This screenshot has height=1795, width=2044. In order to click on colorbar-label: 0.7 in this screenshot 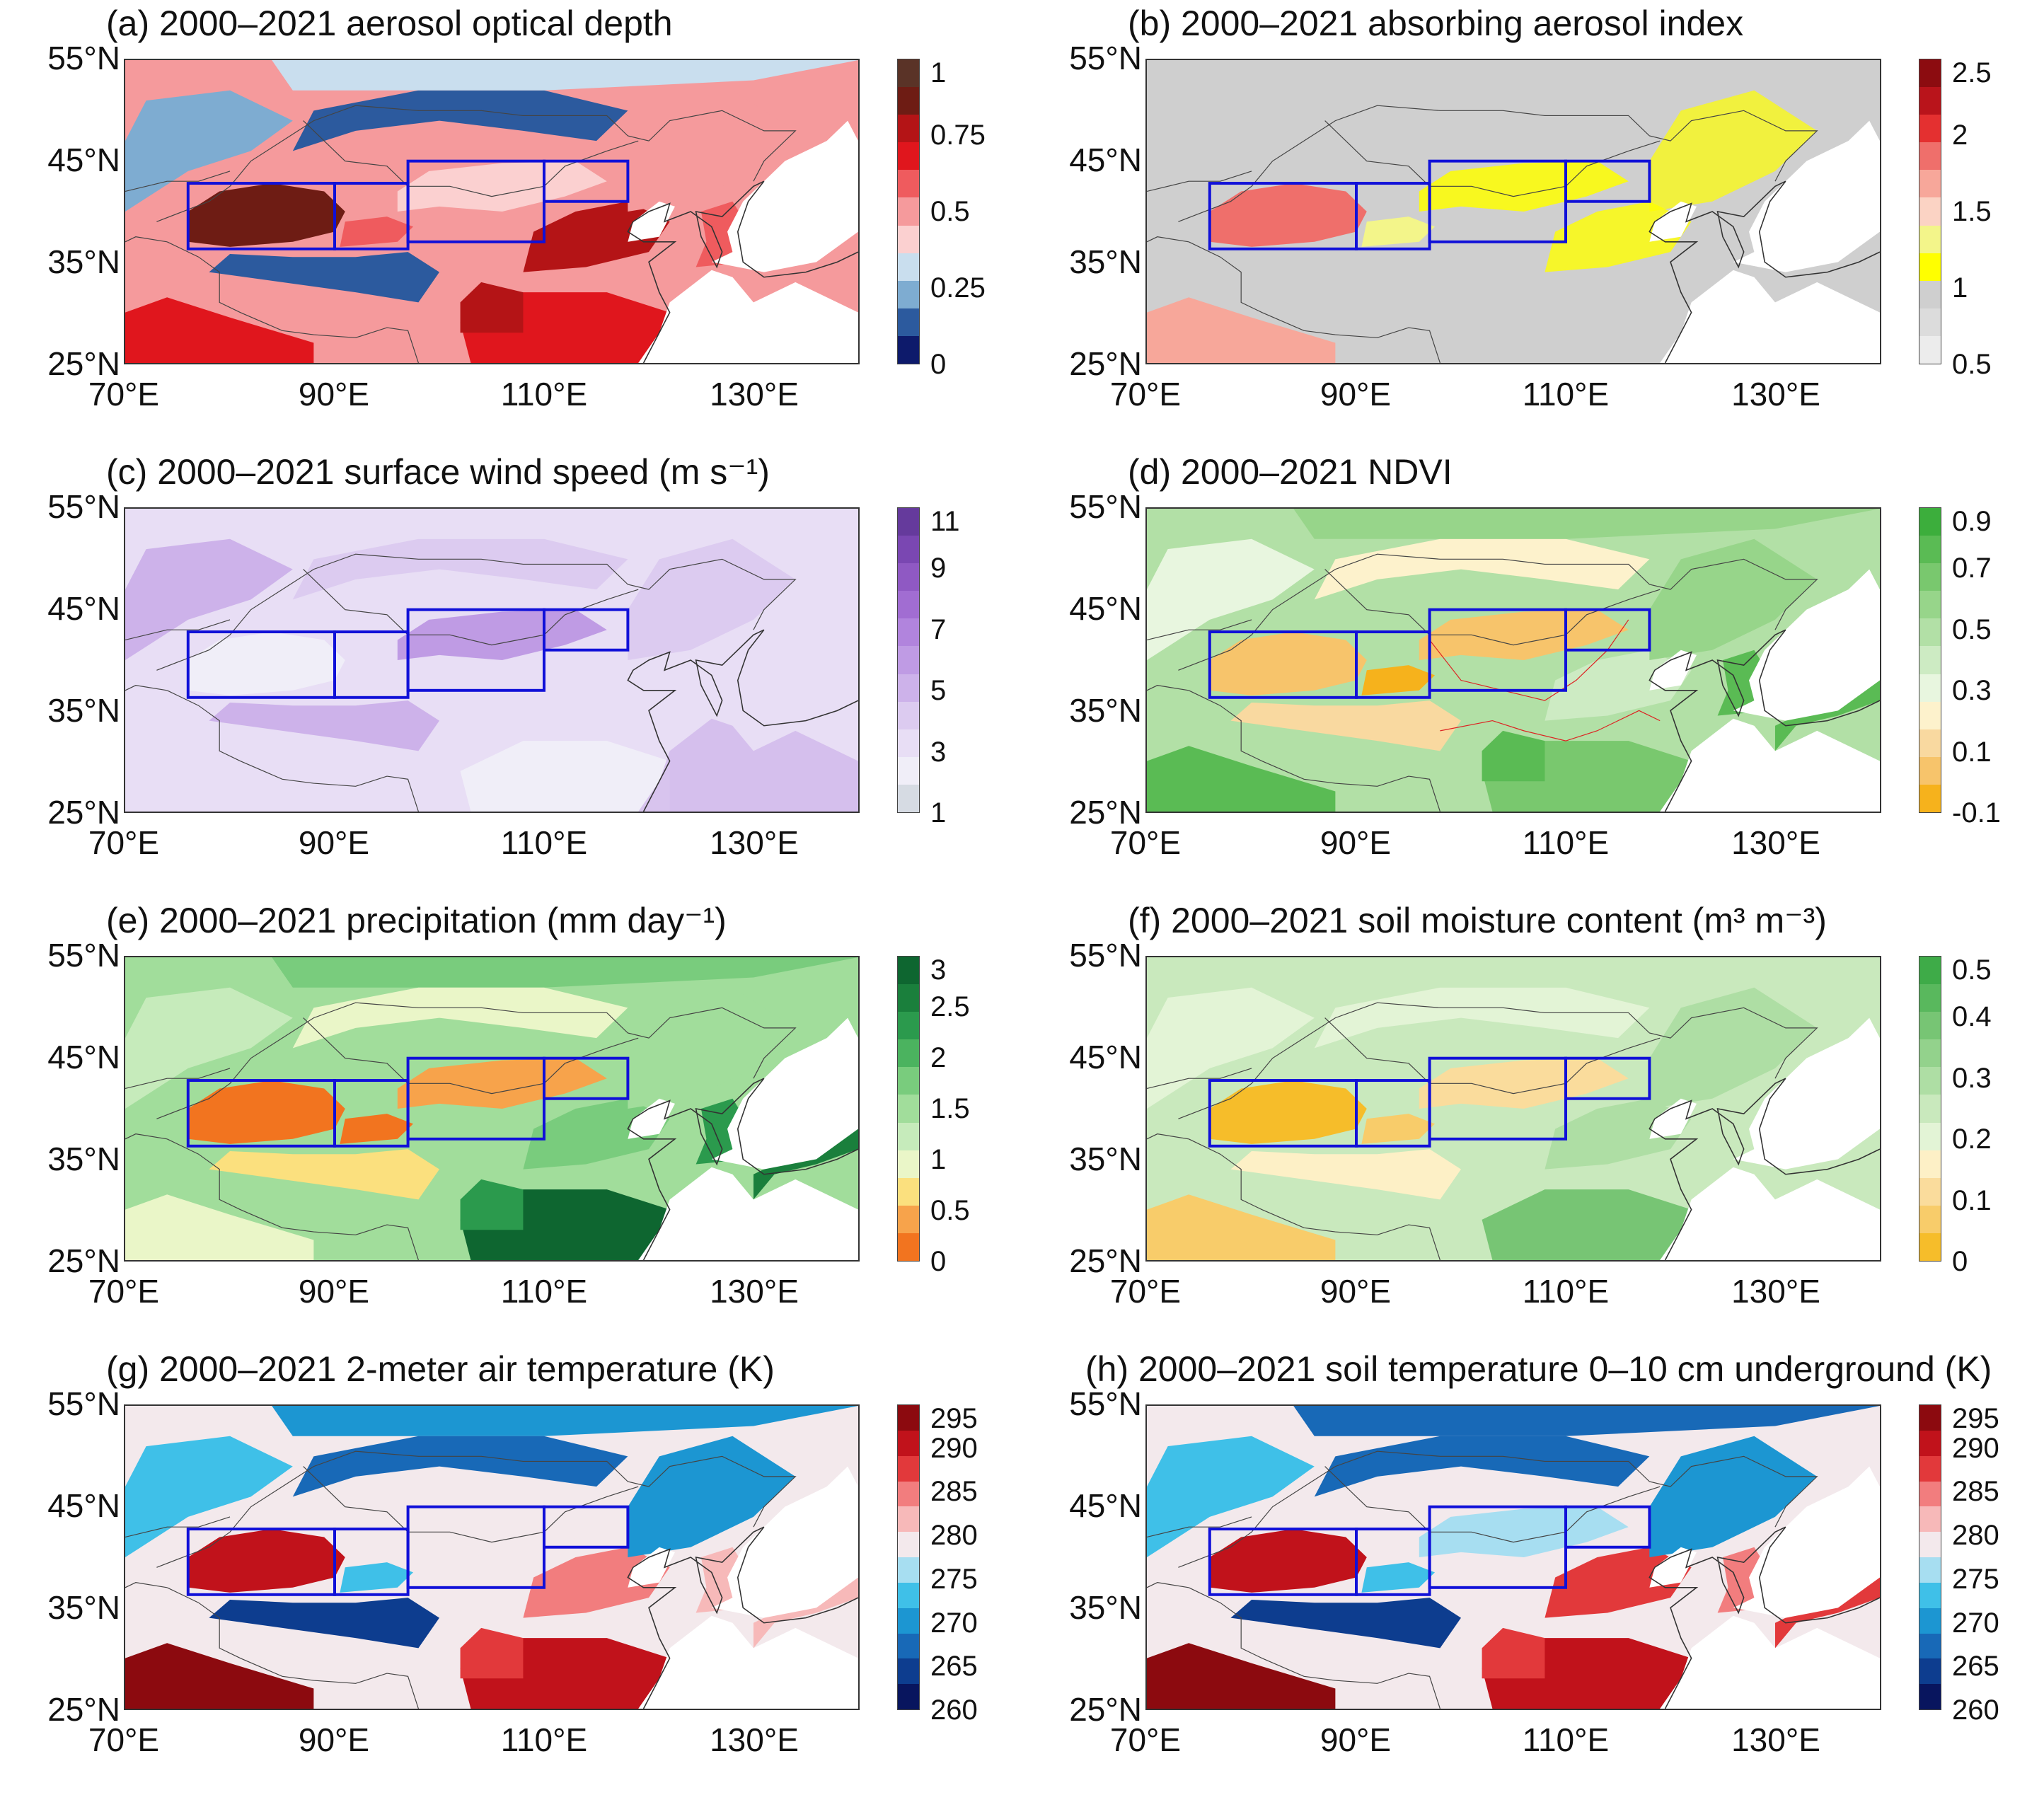, I will do `click(1972, 568)`.